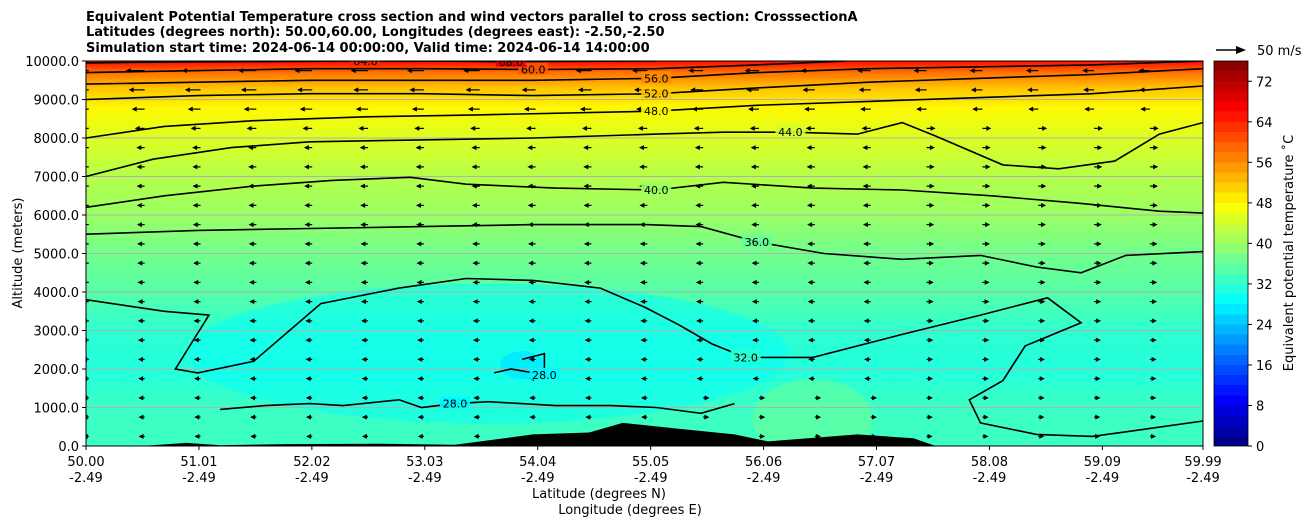 The height and width of the screenshot is (526, 1308). Describe the element at coordinates (365, 61) in the screenshot. I see `contour-label-64: 64.0` at that location.